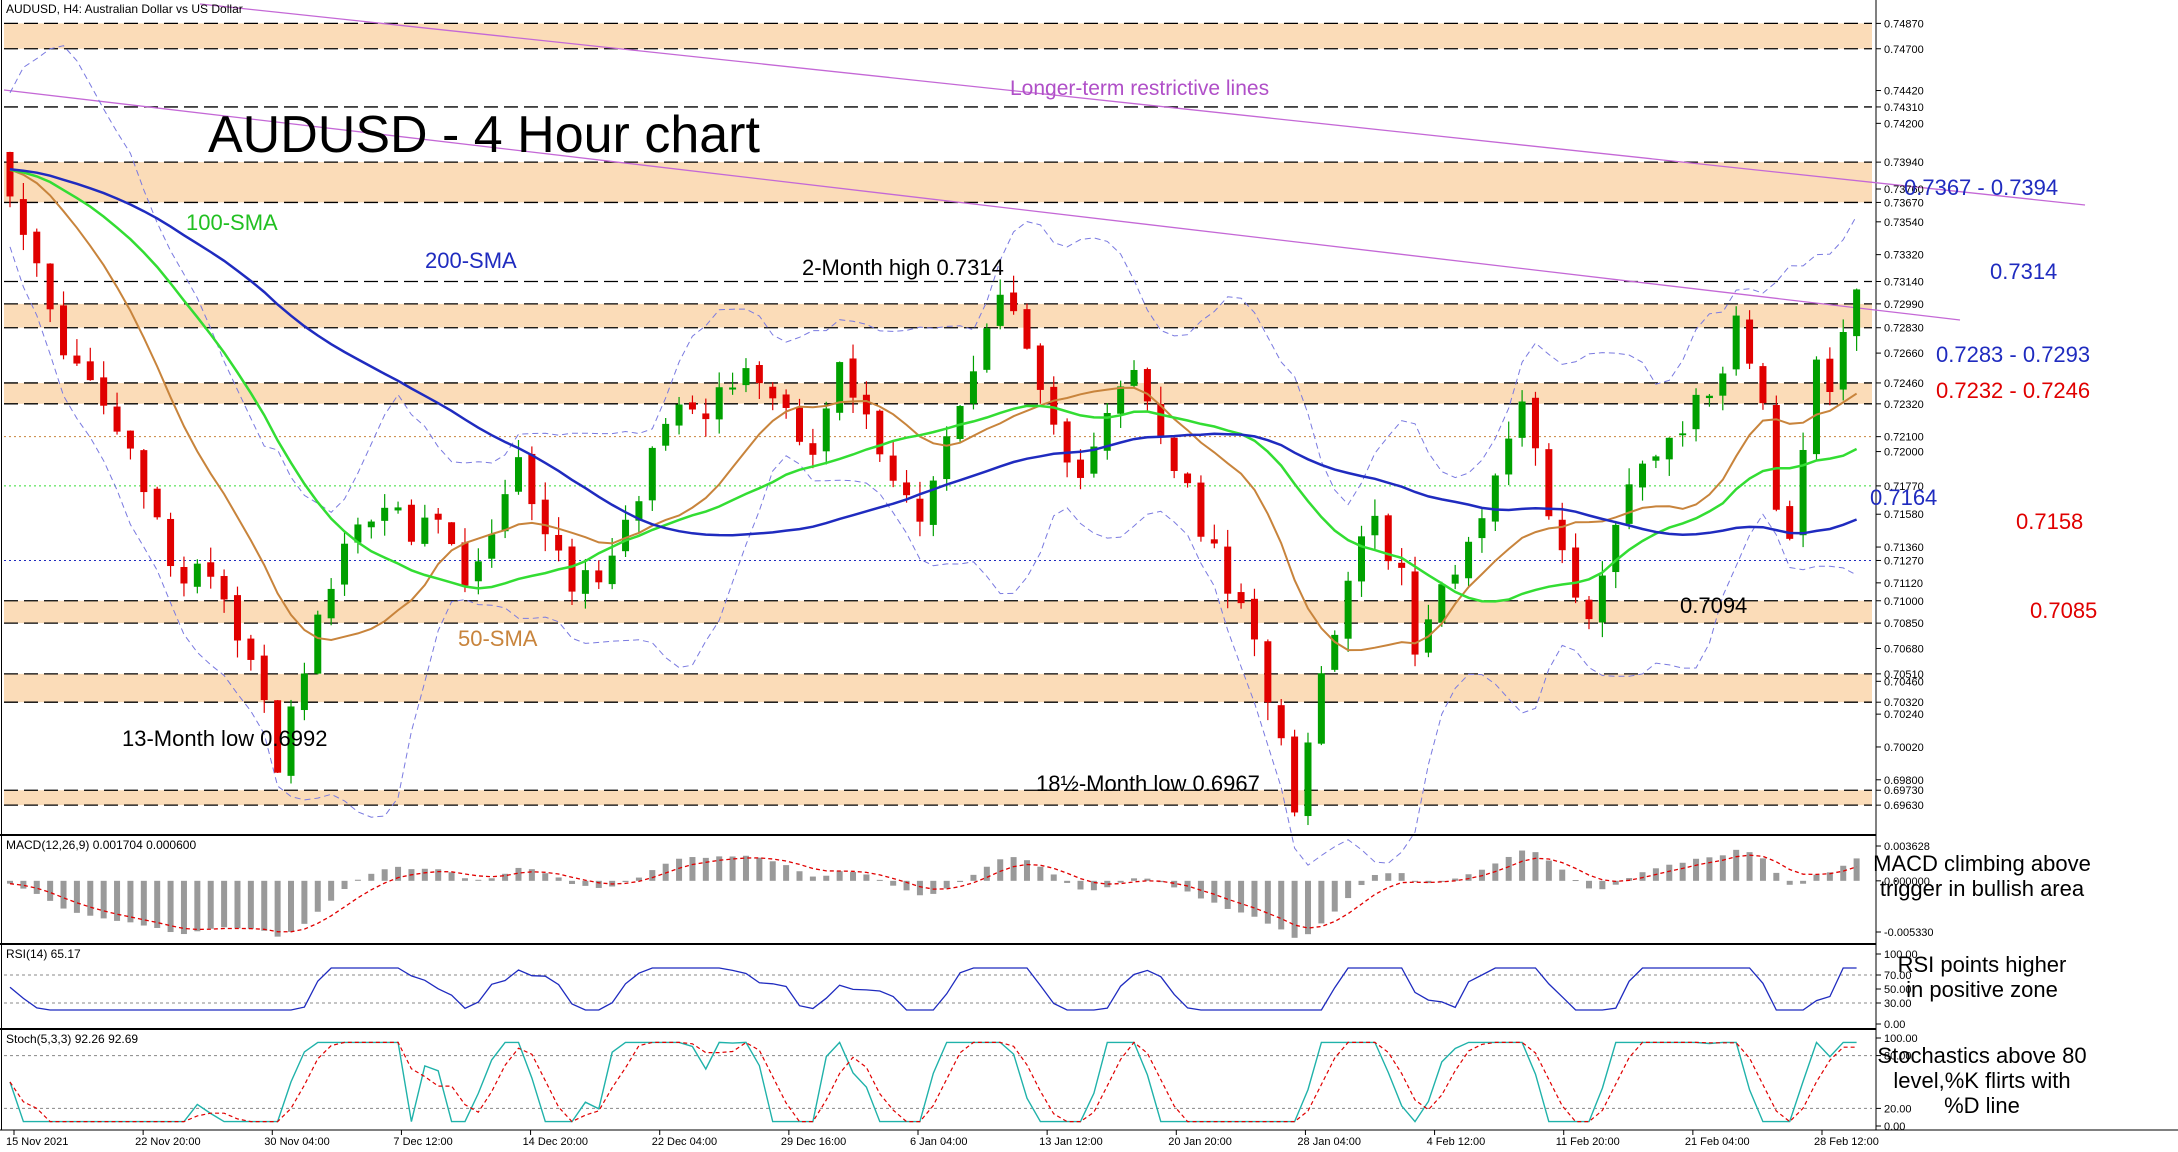 This screenshot has height=1152, width=2178. What do you see at coordinates (1904, 791) in the screenshot?
I see `y-tick-label-32: 0.69730` at bounding box center [1904, 791].